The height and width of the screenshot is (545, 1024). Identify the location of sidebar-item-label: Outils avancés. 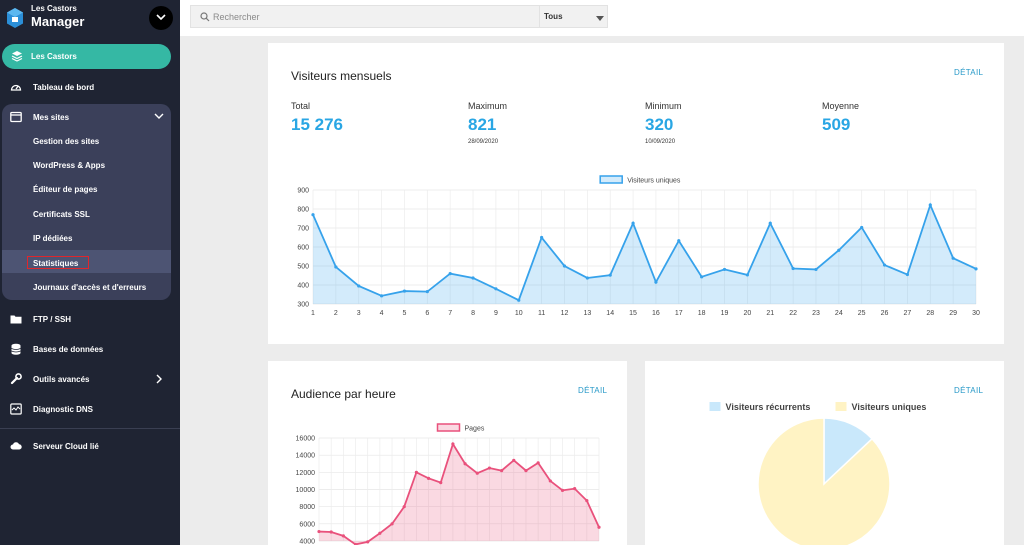
(61, 379).